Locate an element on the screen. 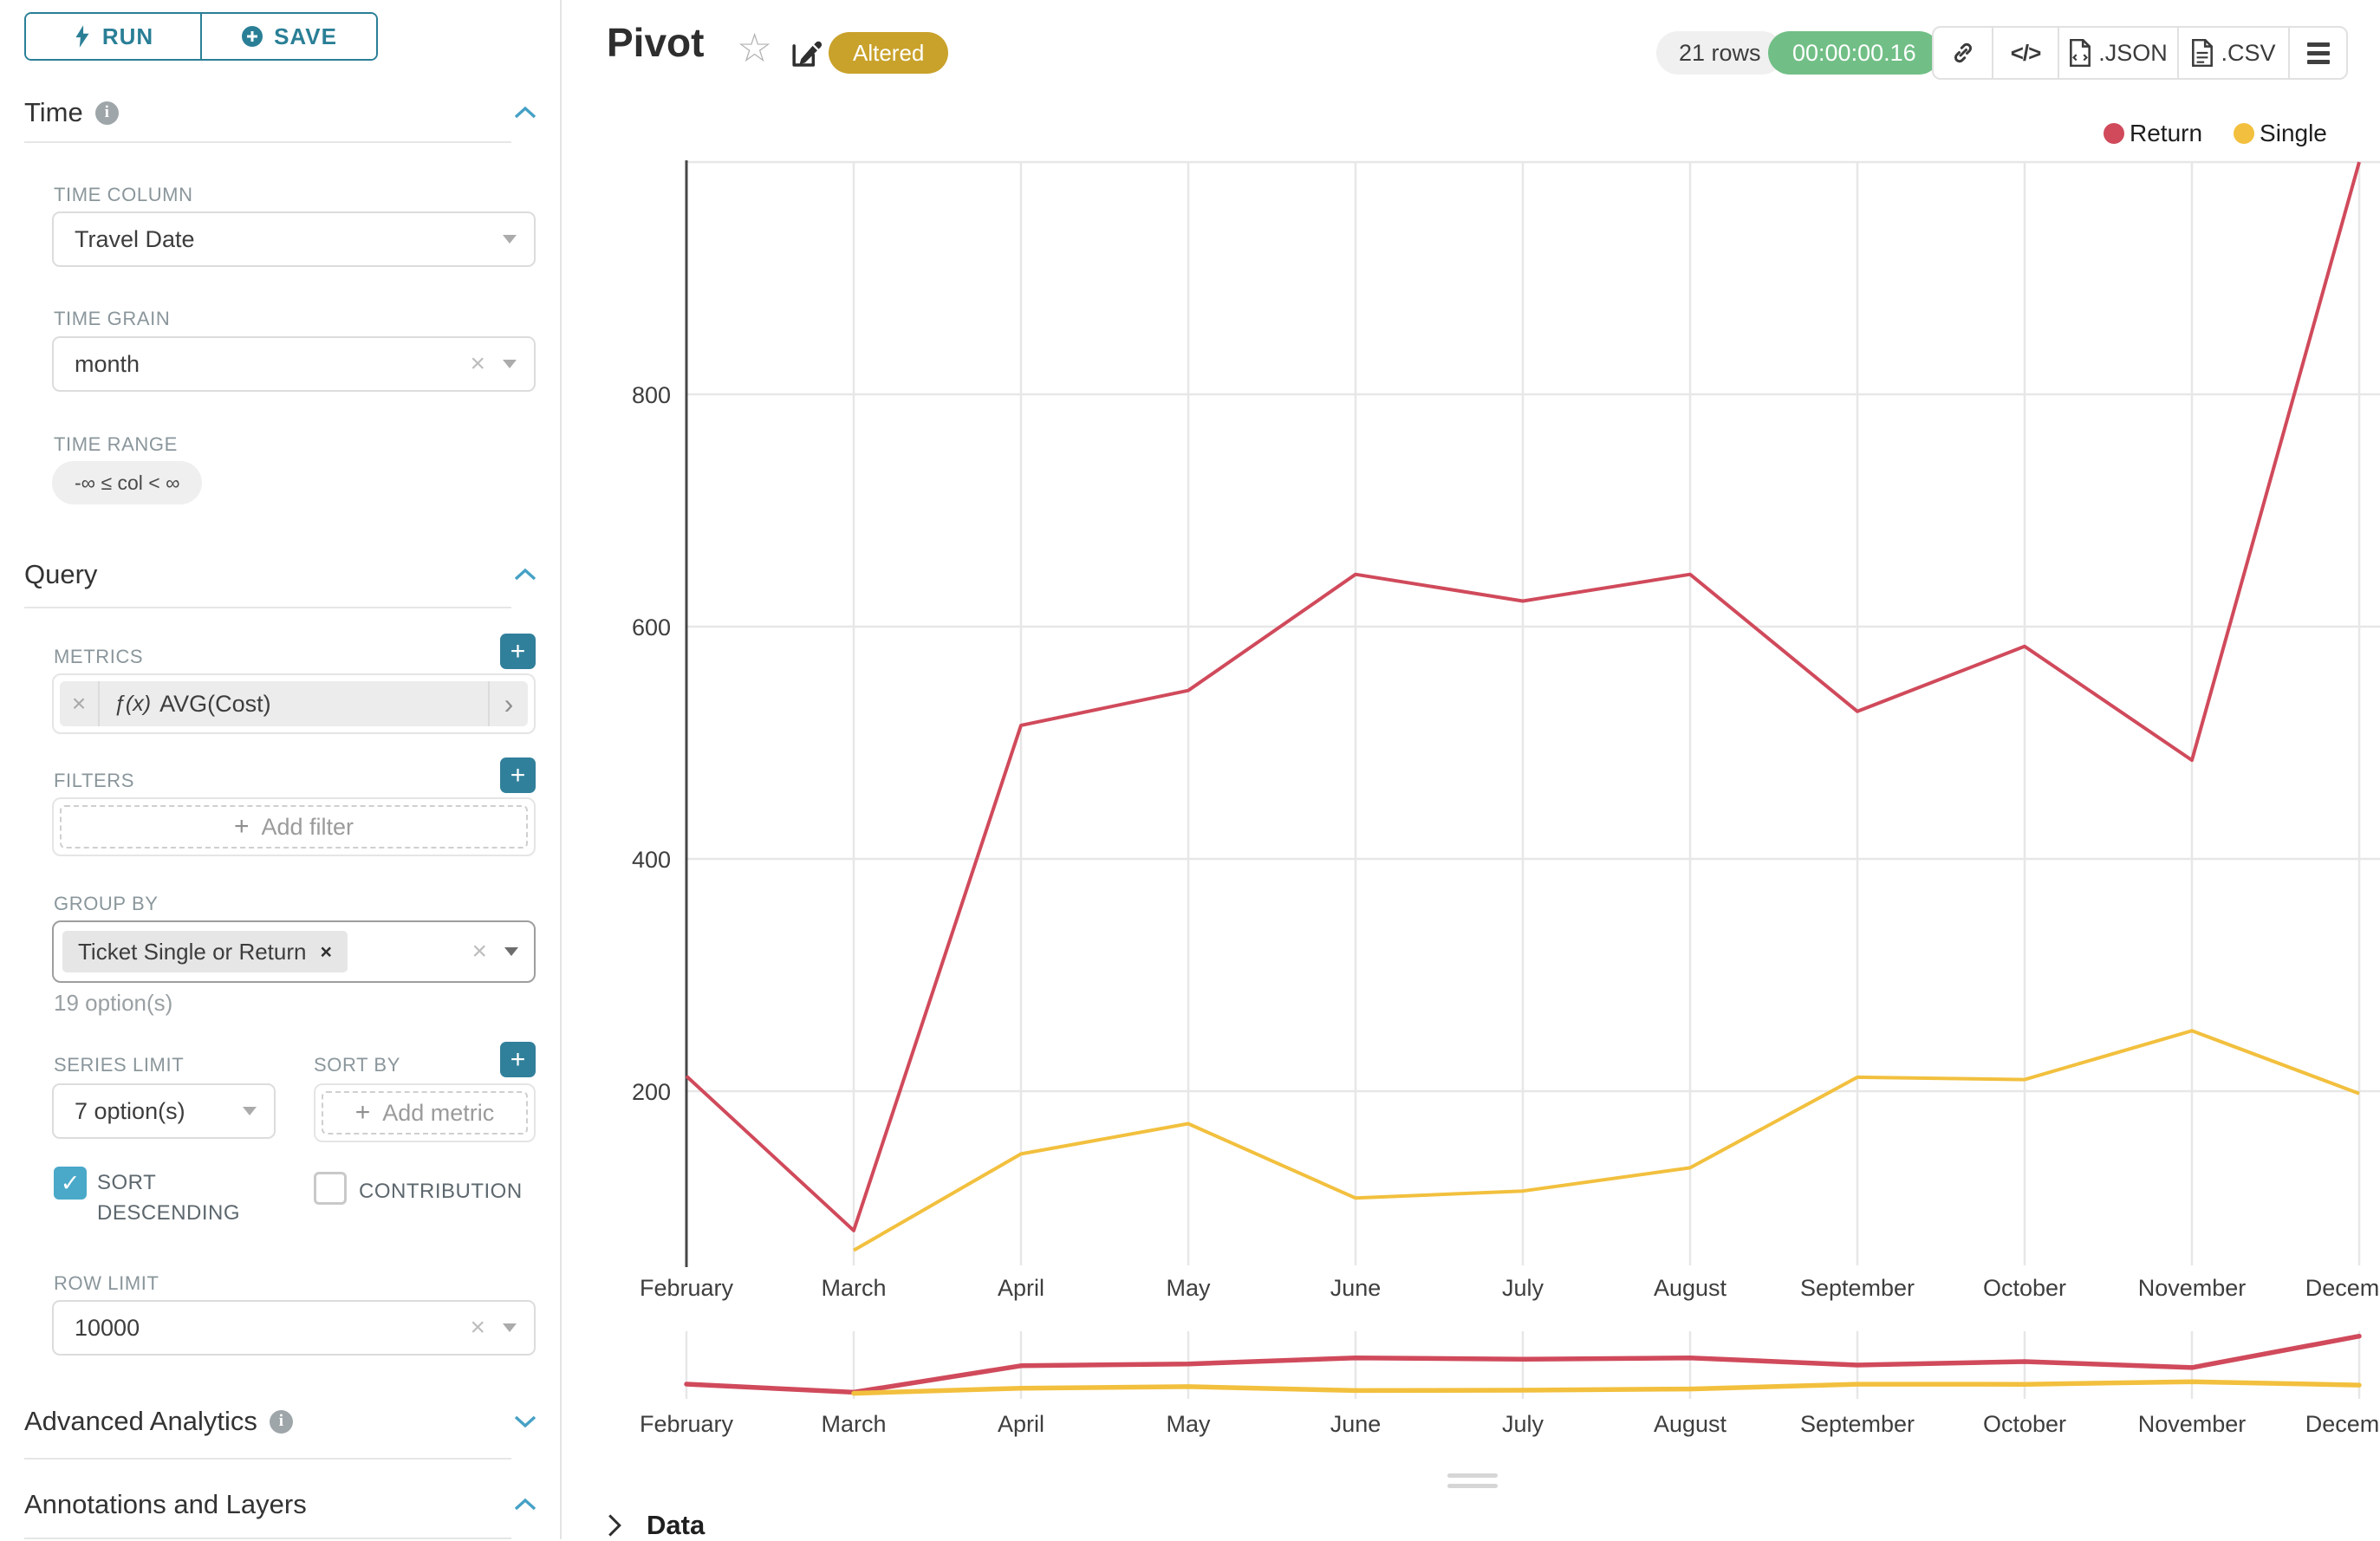 This screenshot has height=1541, width=2380. sort-by-label: SORT BY is located at coordinates (357, 1065).